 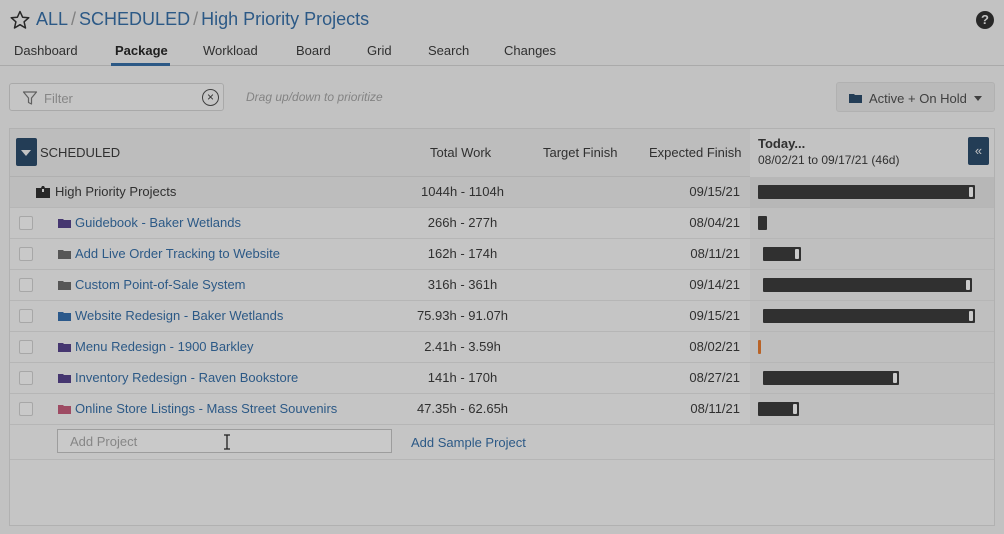 I want to click on star-icon, so click(x=20, y=20).